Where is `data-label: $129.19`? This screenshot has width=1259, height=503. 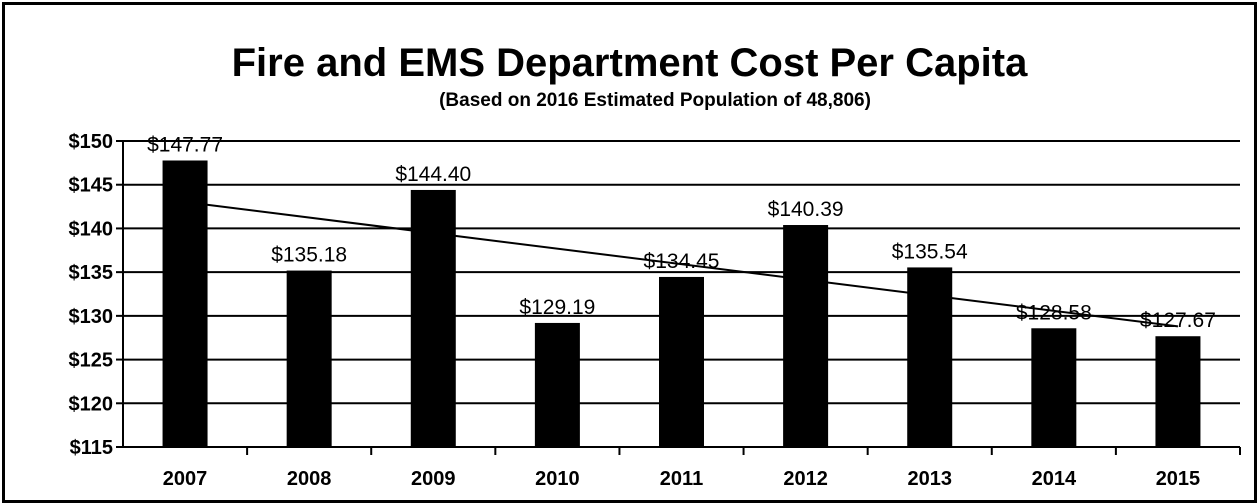
data-label: $129.19 is located at coordinates (557, 307).